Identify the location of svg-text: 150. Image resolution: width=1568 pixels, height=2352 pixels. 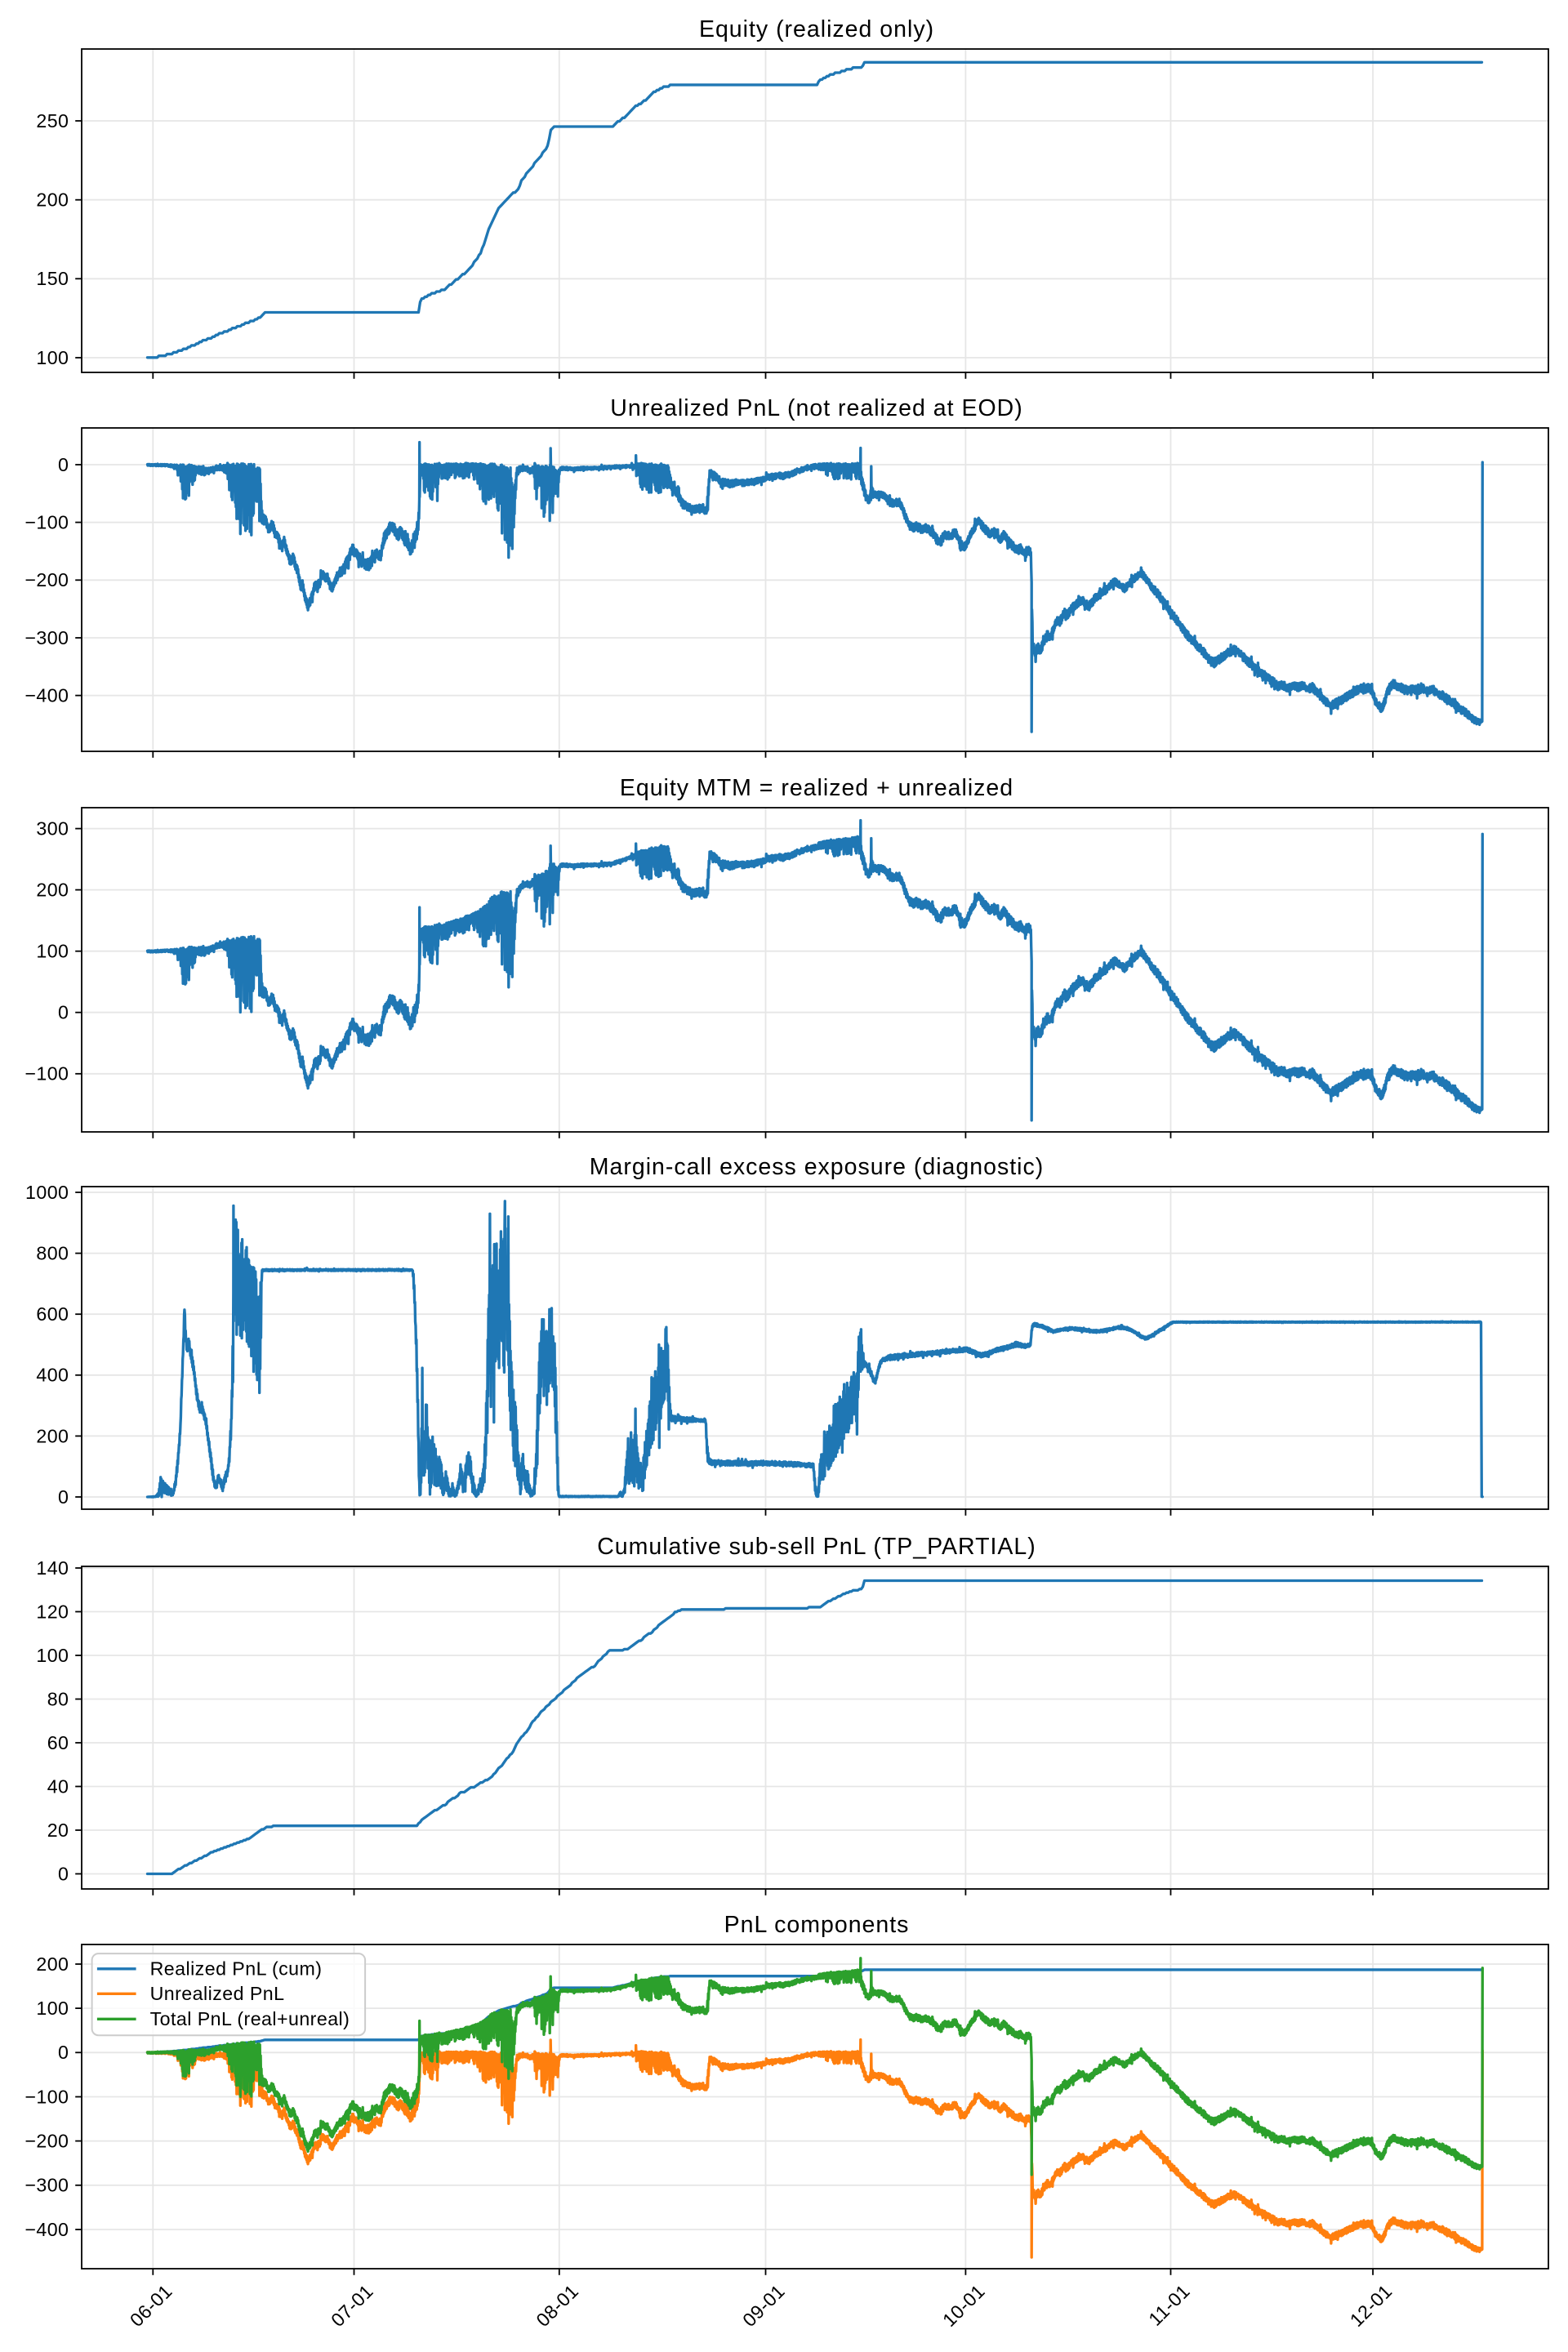
(53, 278).